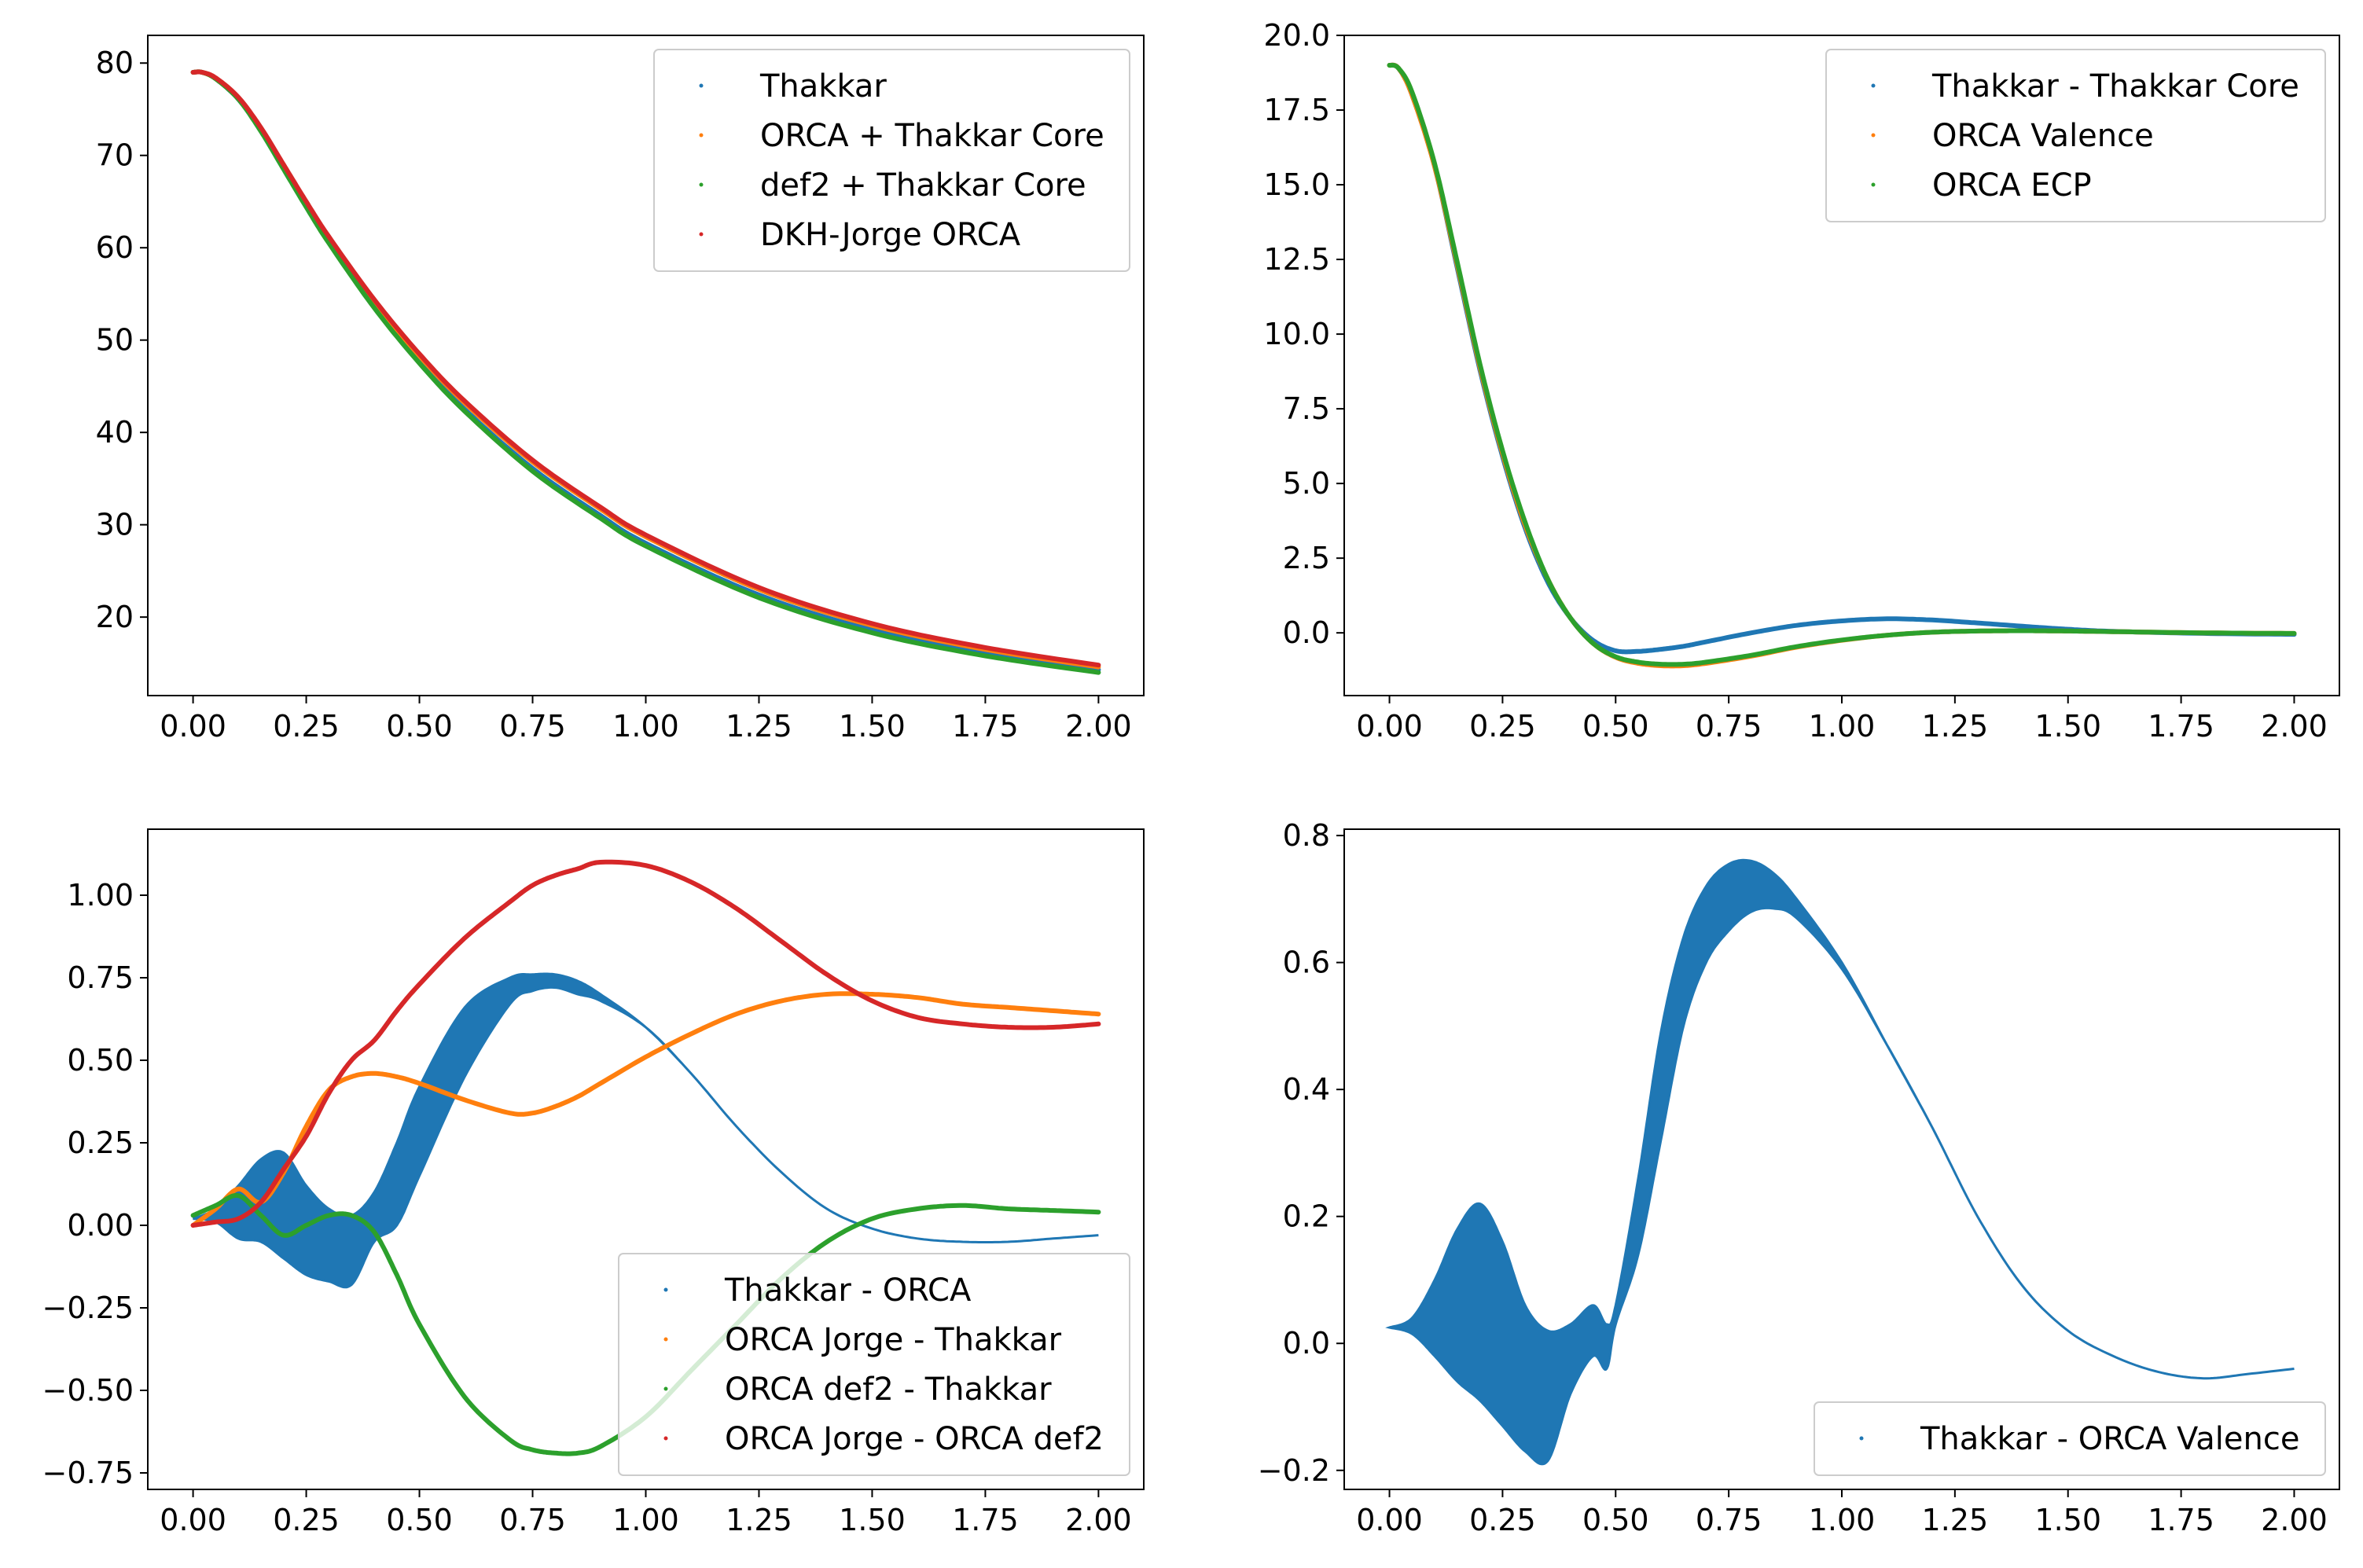  Describe the element at coordinates (1296, 184) in the screenshot. I see `y-tick-label: 15.0` at that location.